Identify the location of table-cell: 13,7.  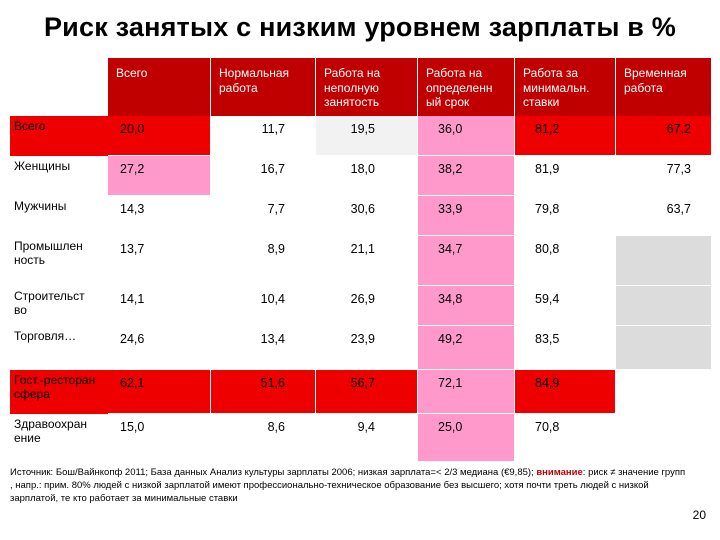
(159, 260).